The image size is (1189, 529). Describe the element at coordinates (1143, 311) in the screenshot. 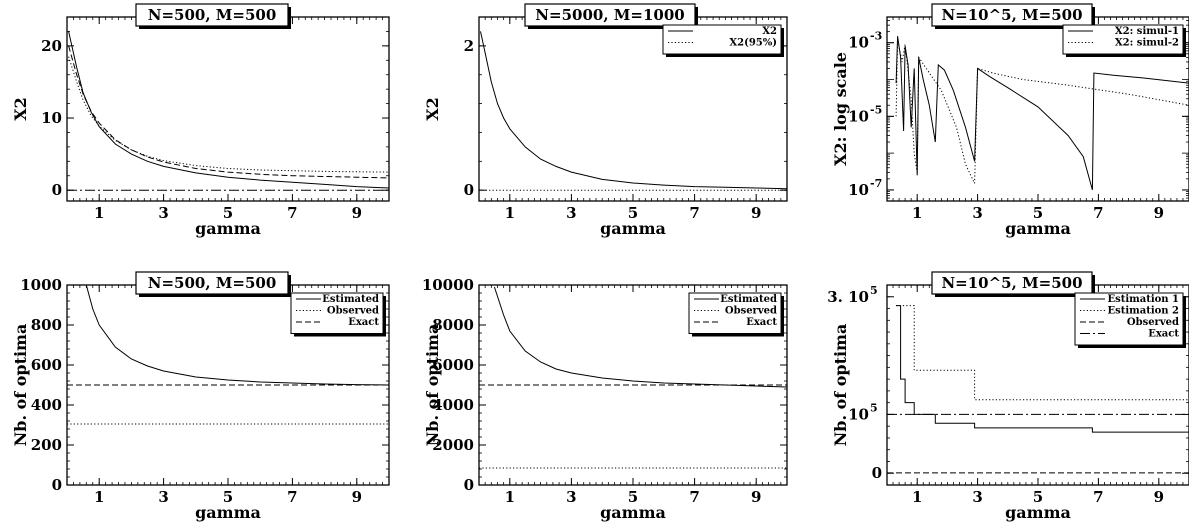

I see `legend-entry: Estimation 2` at that location.